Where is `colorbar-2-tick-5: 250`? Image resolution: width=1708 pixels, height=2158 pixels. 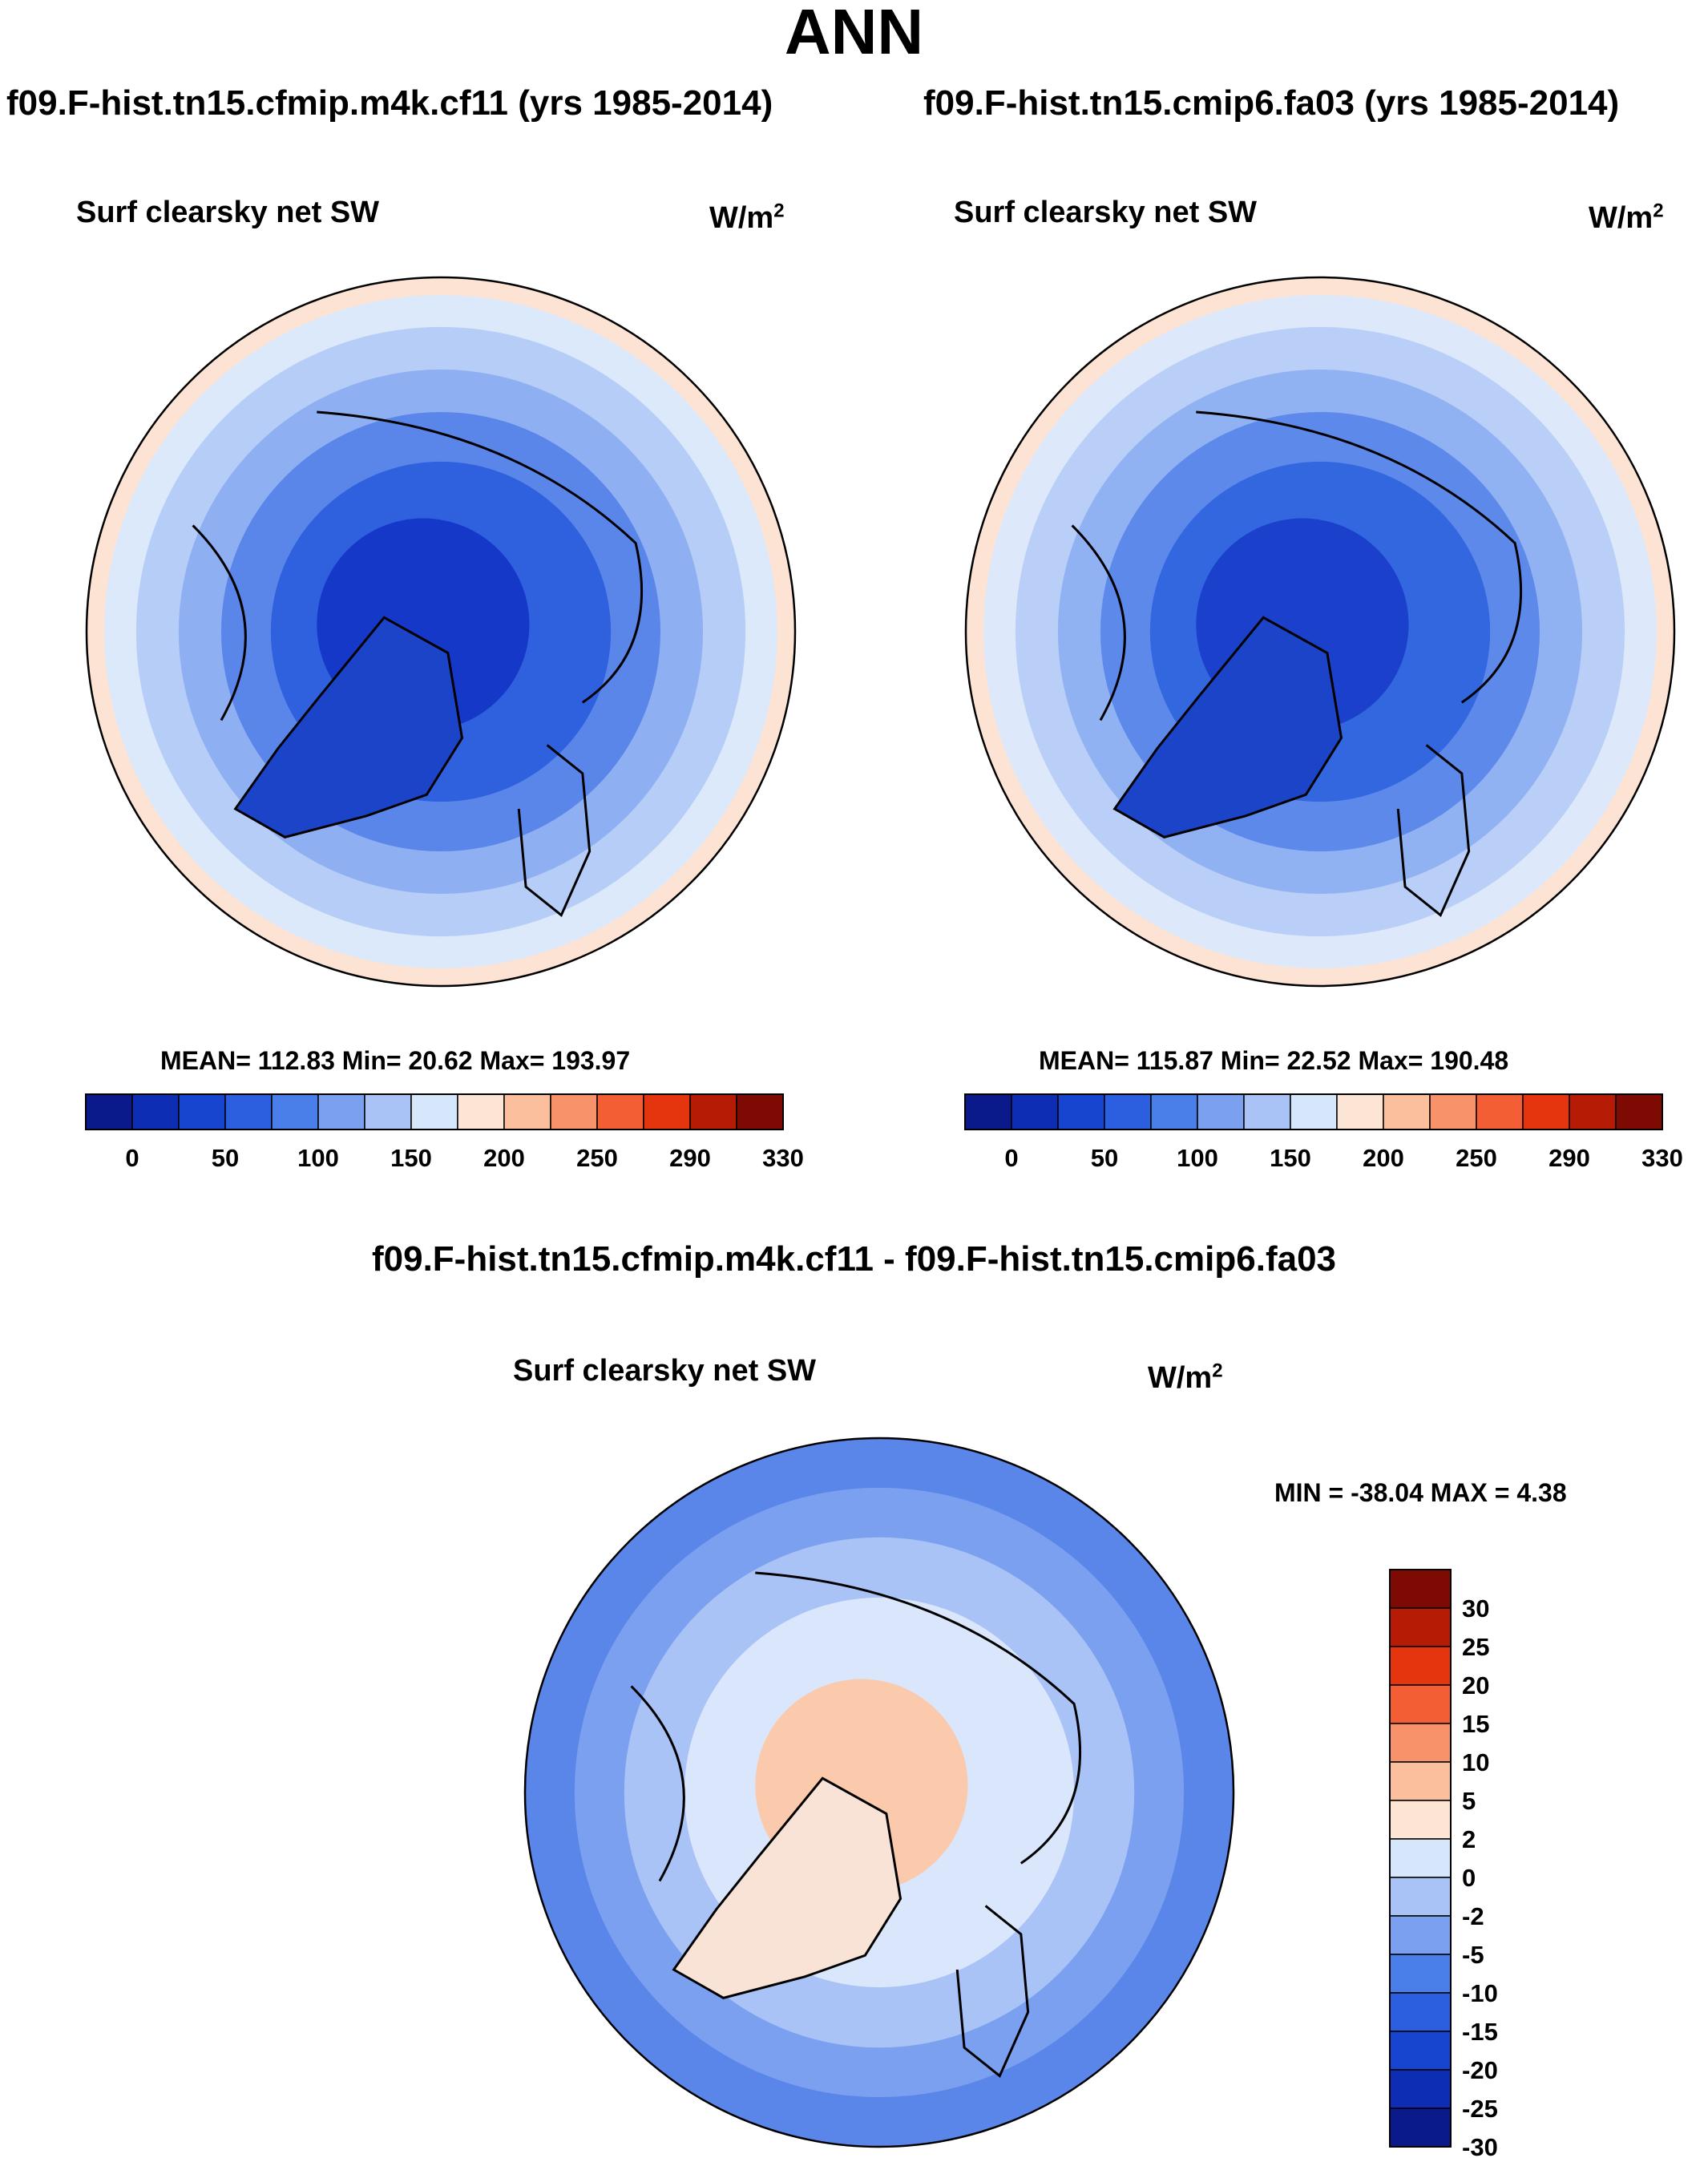 colorbar-2-tick-5: 250 is located at coordinates (1476, 1158).